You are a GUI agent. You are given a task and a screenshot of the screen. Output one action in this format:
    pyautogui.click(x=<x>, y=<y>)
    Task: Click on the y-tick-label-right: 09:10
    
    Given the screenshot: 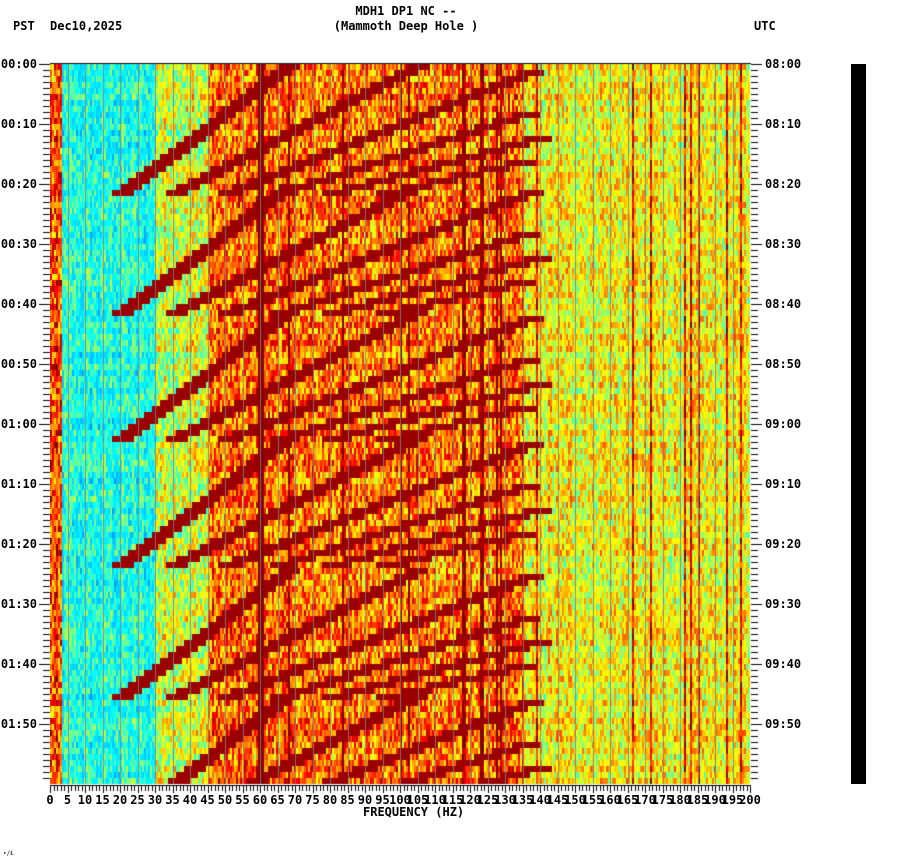 What is the action you would take?
    pyautogui.click(x=783, y=484)
    